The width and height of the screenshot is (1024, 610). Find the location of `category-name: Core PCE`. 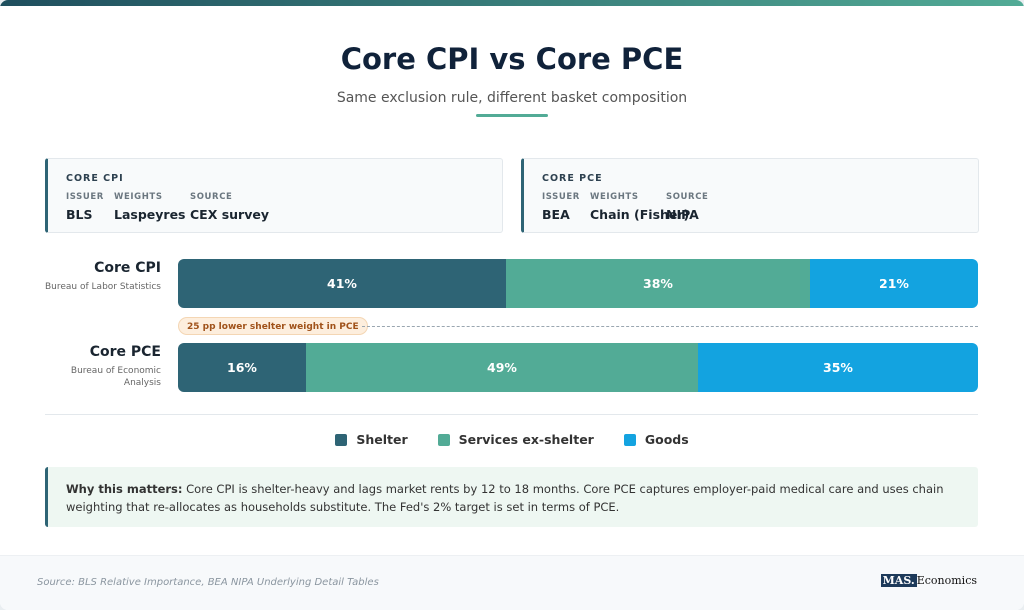

category-name: Core PCE is located at coordinates (125, 352).